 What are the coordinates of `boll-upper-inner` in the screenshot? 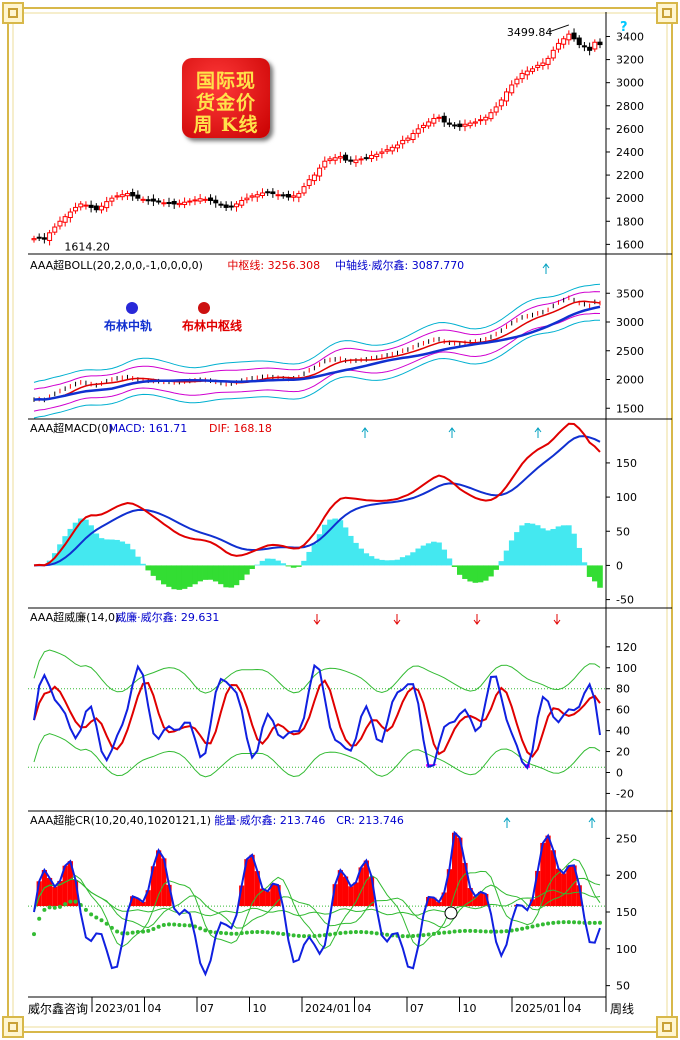 It's located at (317, 340).